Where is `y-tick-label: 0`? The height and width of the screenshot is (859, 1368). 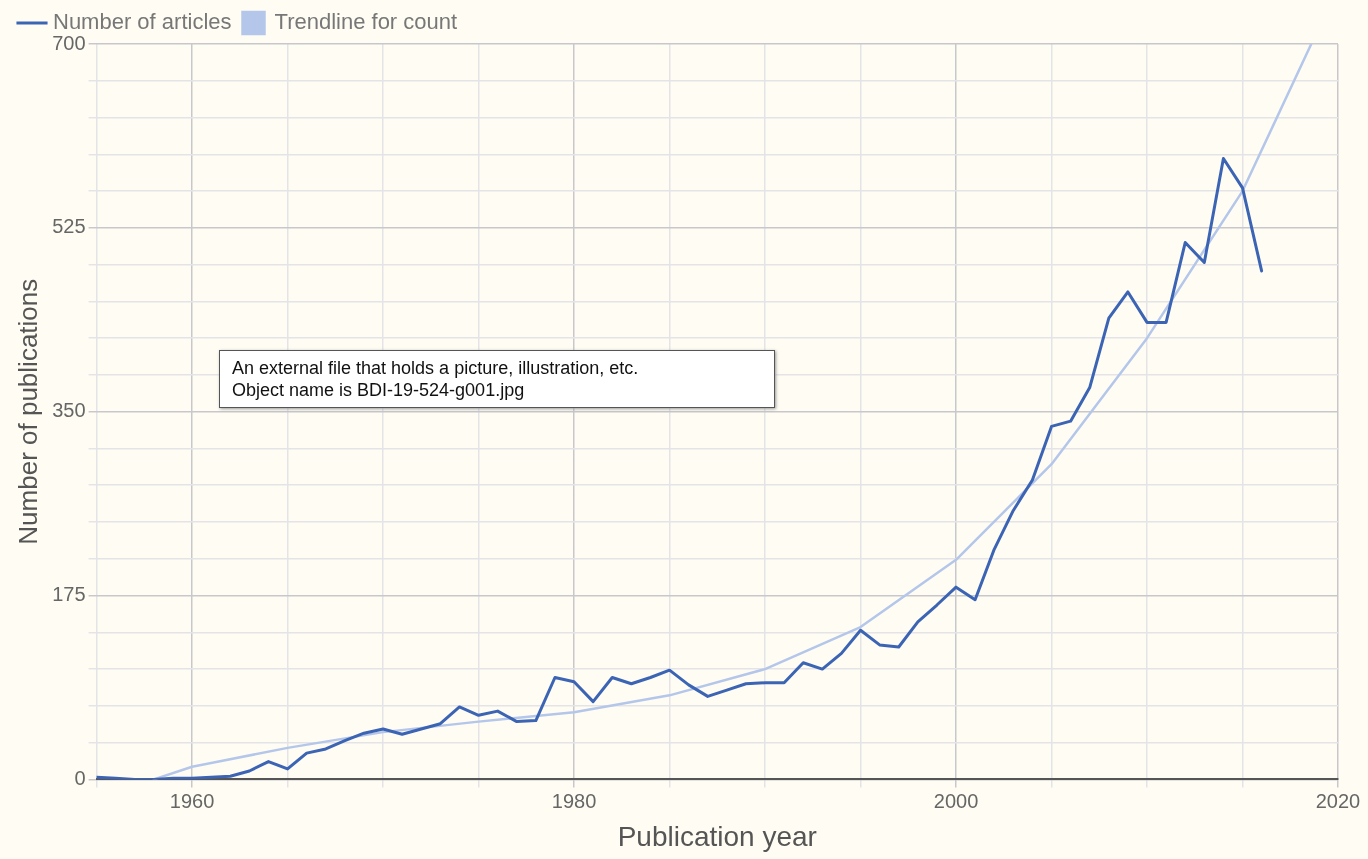
y-tick-label: 0 is located at coordinates (80, 777).